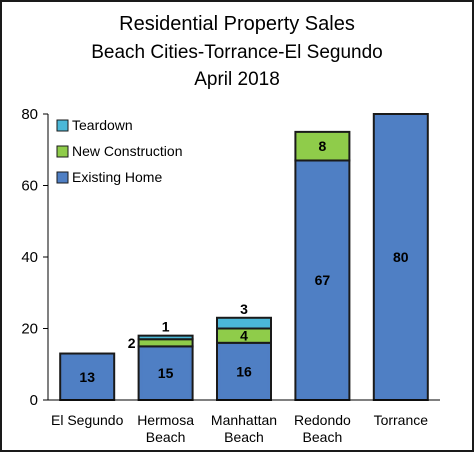 The image size is (474, 452). I want to click on legend: Teardown New Construction Existing Home, so click(119, 151).